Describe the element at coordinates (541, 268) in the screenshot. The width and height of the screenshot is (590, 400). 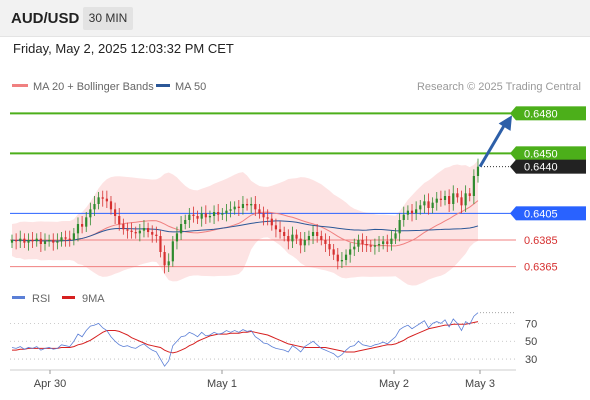
I see `level-value-label: 0.6365` at that location.